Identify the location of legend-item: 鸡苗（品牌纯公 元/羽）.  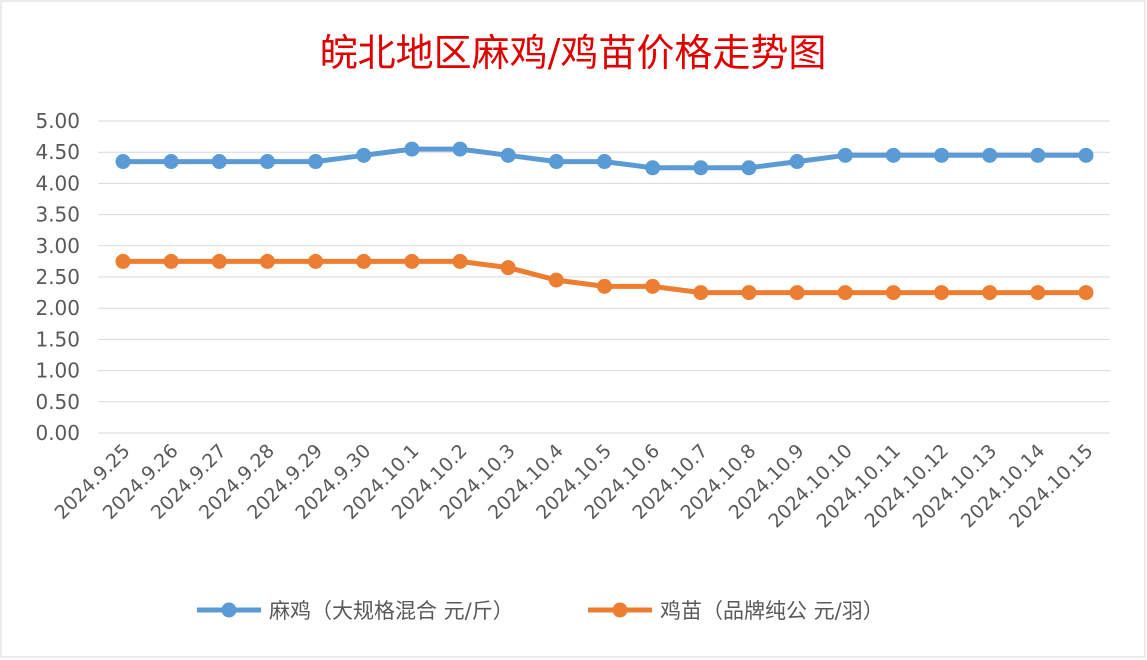
(736, 611).